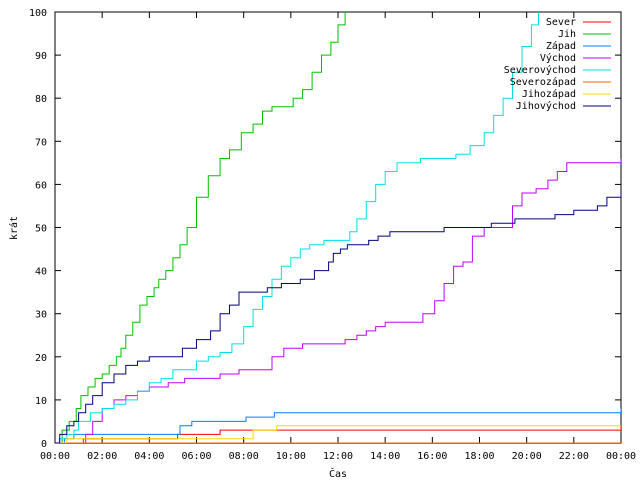  Describe the element at coordinates (561, 46) in the screenshot. I see `legend-label: Západ` at that location.